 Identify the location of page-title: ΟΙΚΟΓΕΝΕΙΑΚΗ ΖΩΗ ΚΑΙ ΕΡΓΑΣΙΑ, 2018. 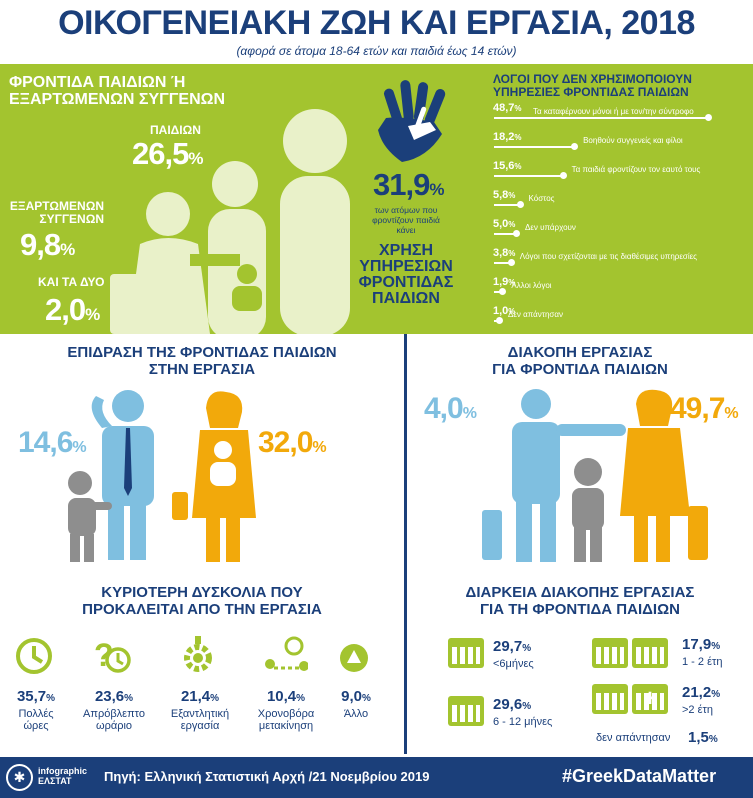
(376, 23).